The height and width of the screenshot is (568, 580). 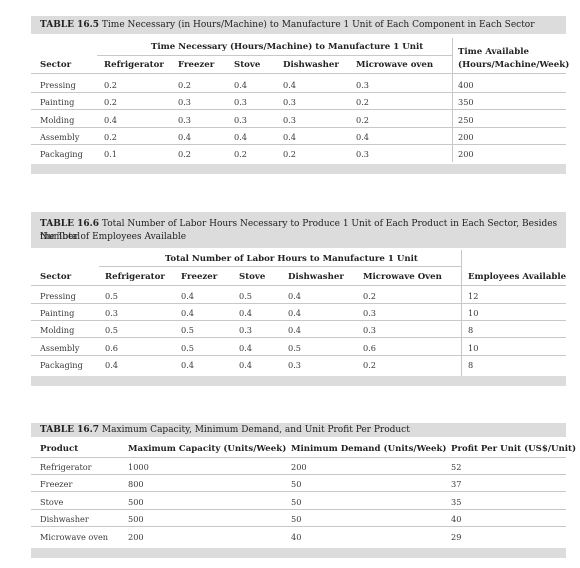 What do you see at coordinates (241, 137) in the screenshot?
I see `row-4-stove: 0.4` at bounding box center [241, 137].